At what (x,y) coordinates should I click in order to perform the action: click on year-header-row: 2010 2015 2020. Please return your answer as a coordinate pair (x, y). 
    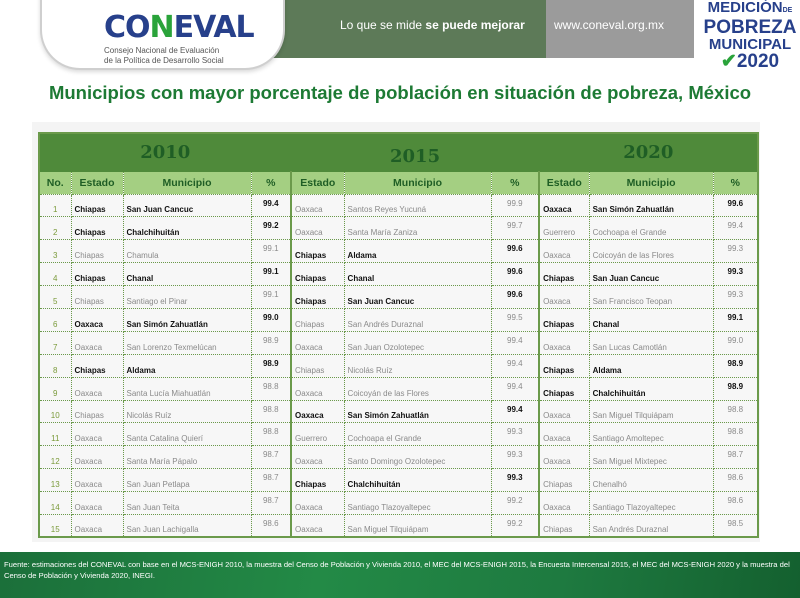
    Looking at the image, I should click on (398, 152).